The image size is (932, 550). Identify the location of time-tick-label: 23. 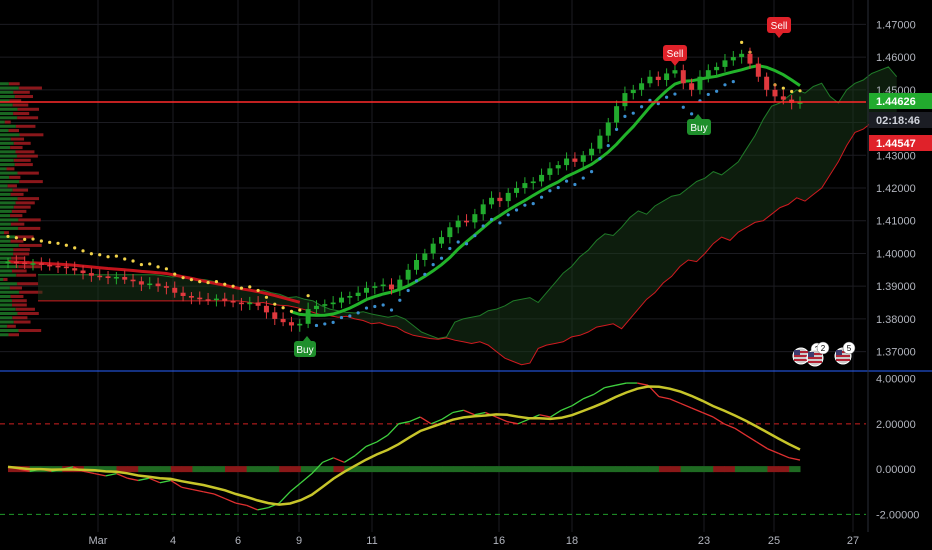
(704, 541).